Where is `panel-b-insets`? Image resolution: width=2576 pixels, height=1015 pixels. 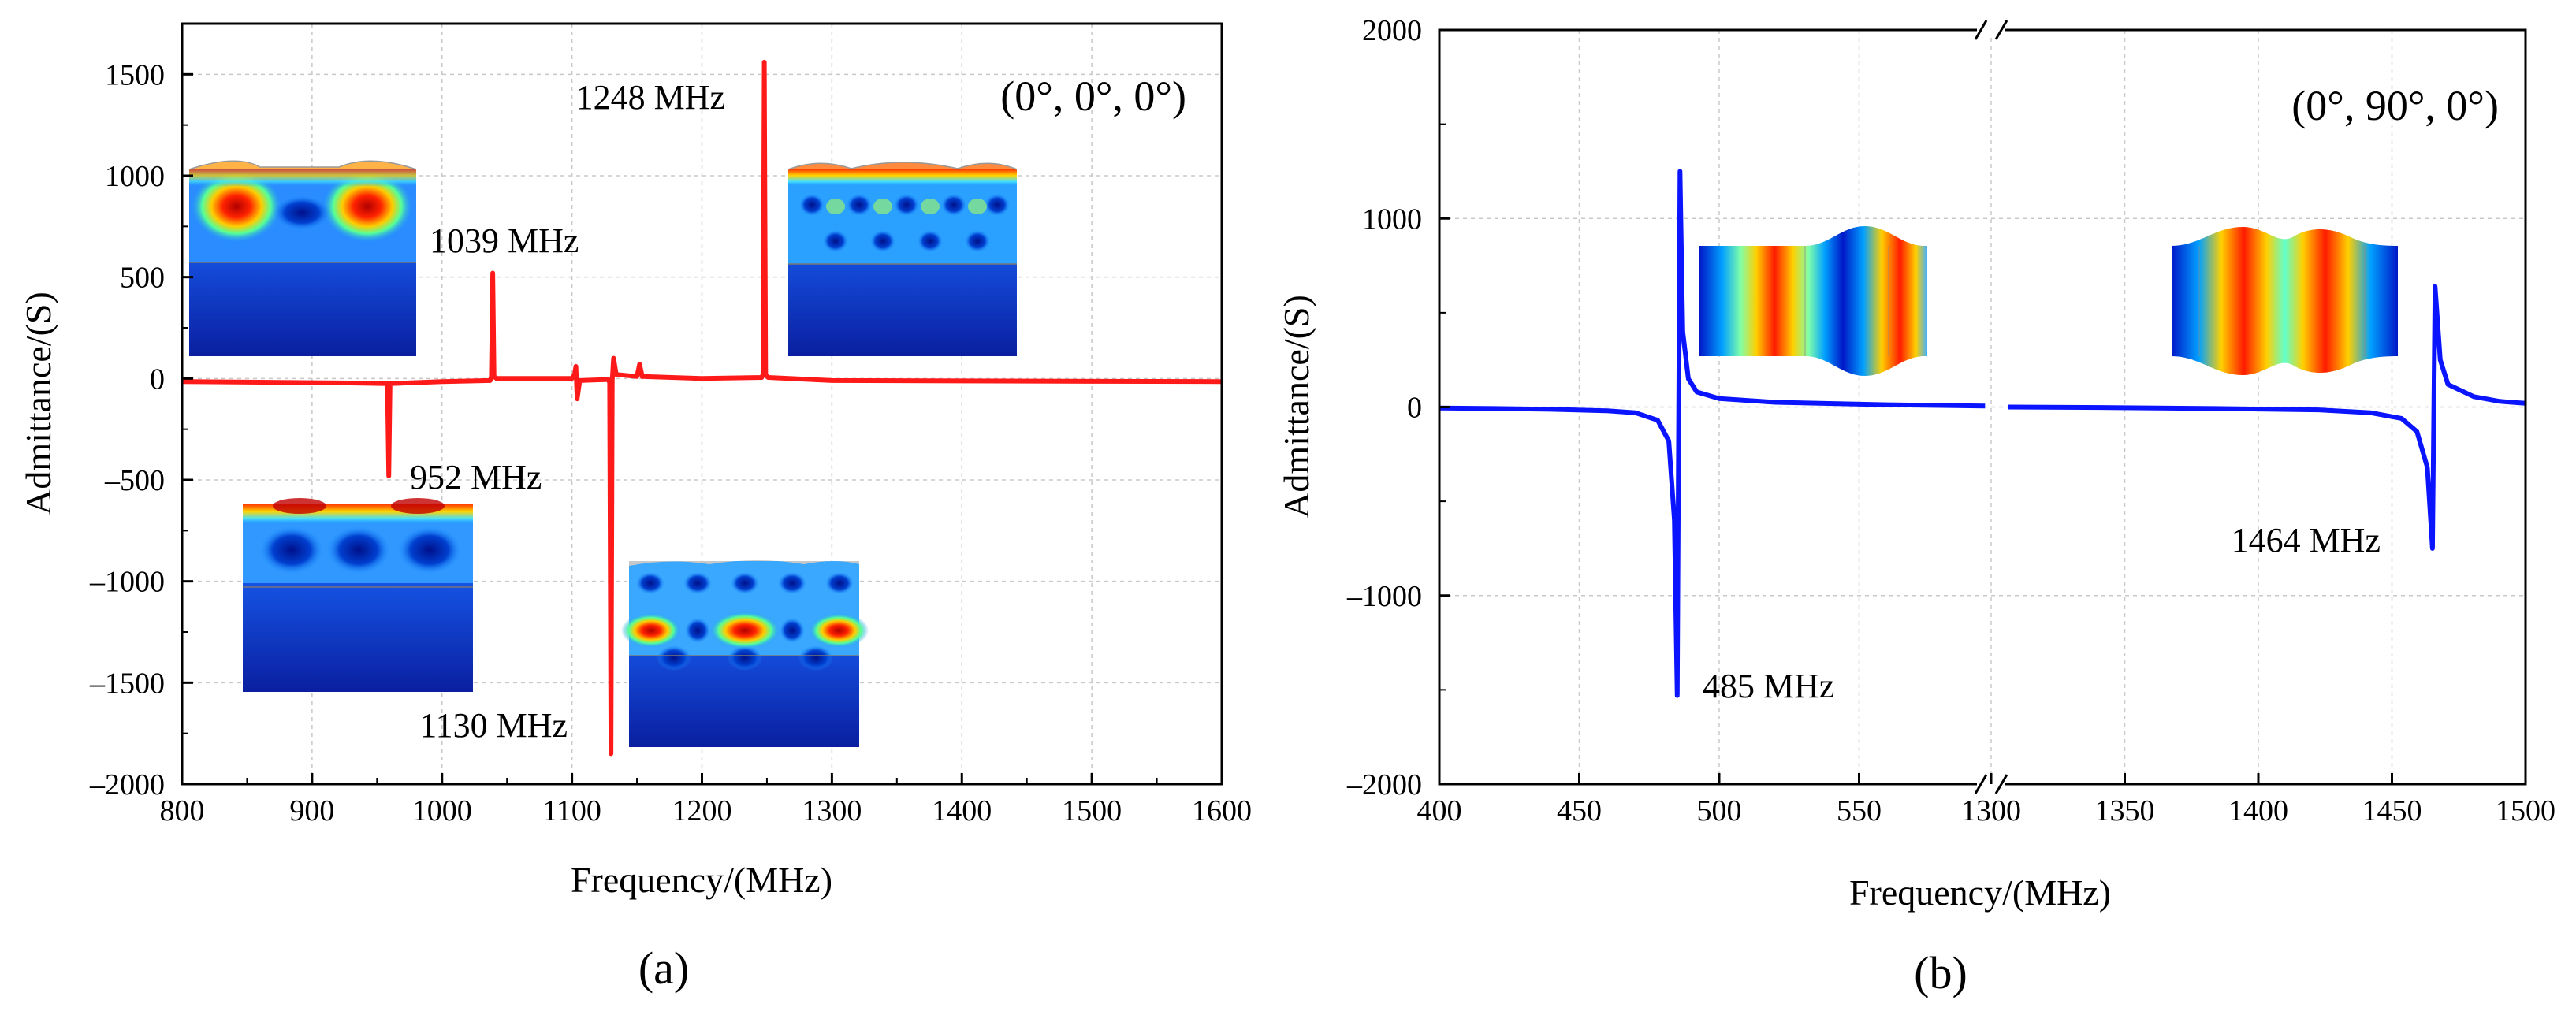
panel-b-insets is located at coordinates (2048, 301).